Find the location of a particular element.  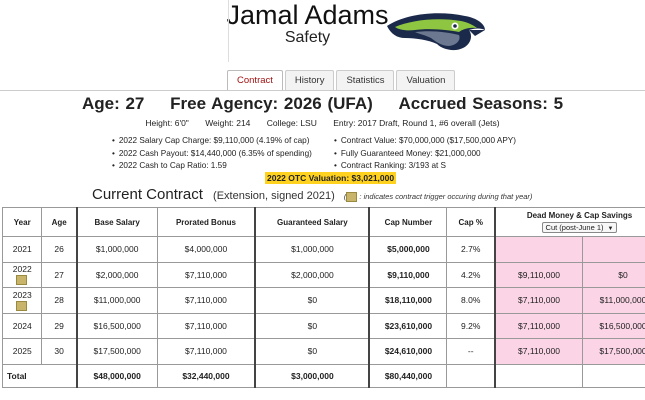

accrued-seasons-label: Accrued Seasons: 5 is located at coordinates (481, 103).